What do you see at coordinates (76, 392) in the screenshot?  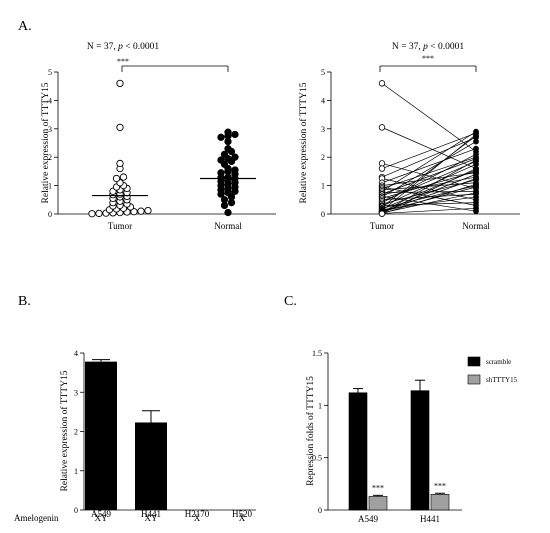 I see `b-y-tick-label: 3` at bounding box center [76, 392].